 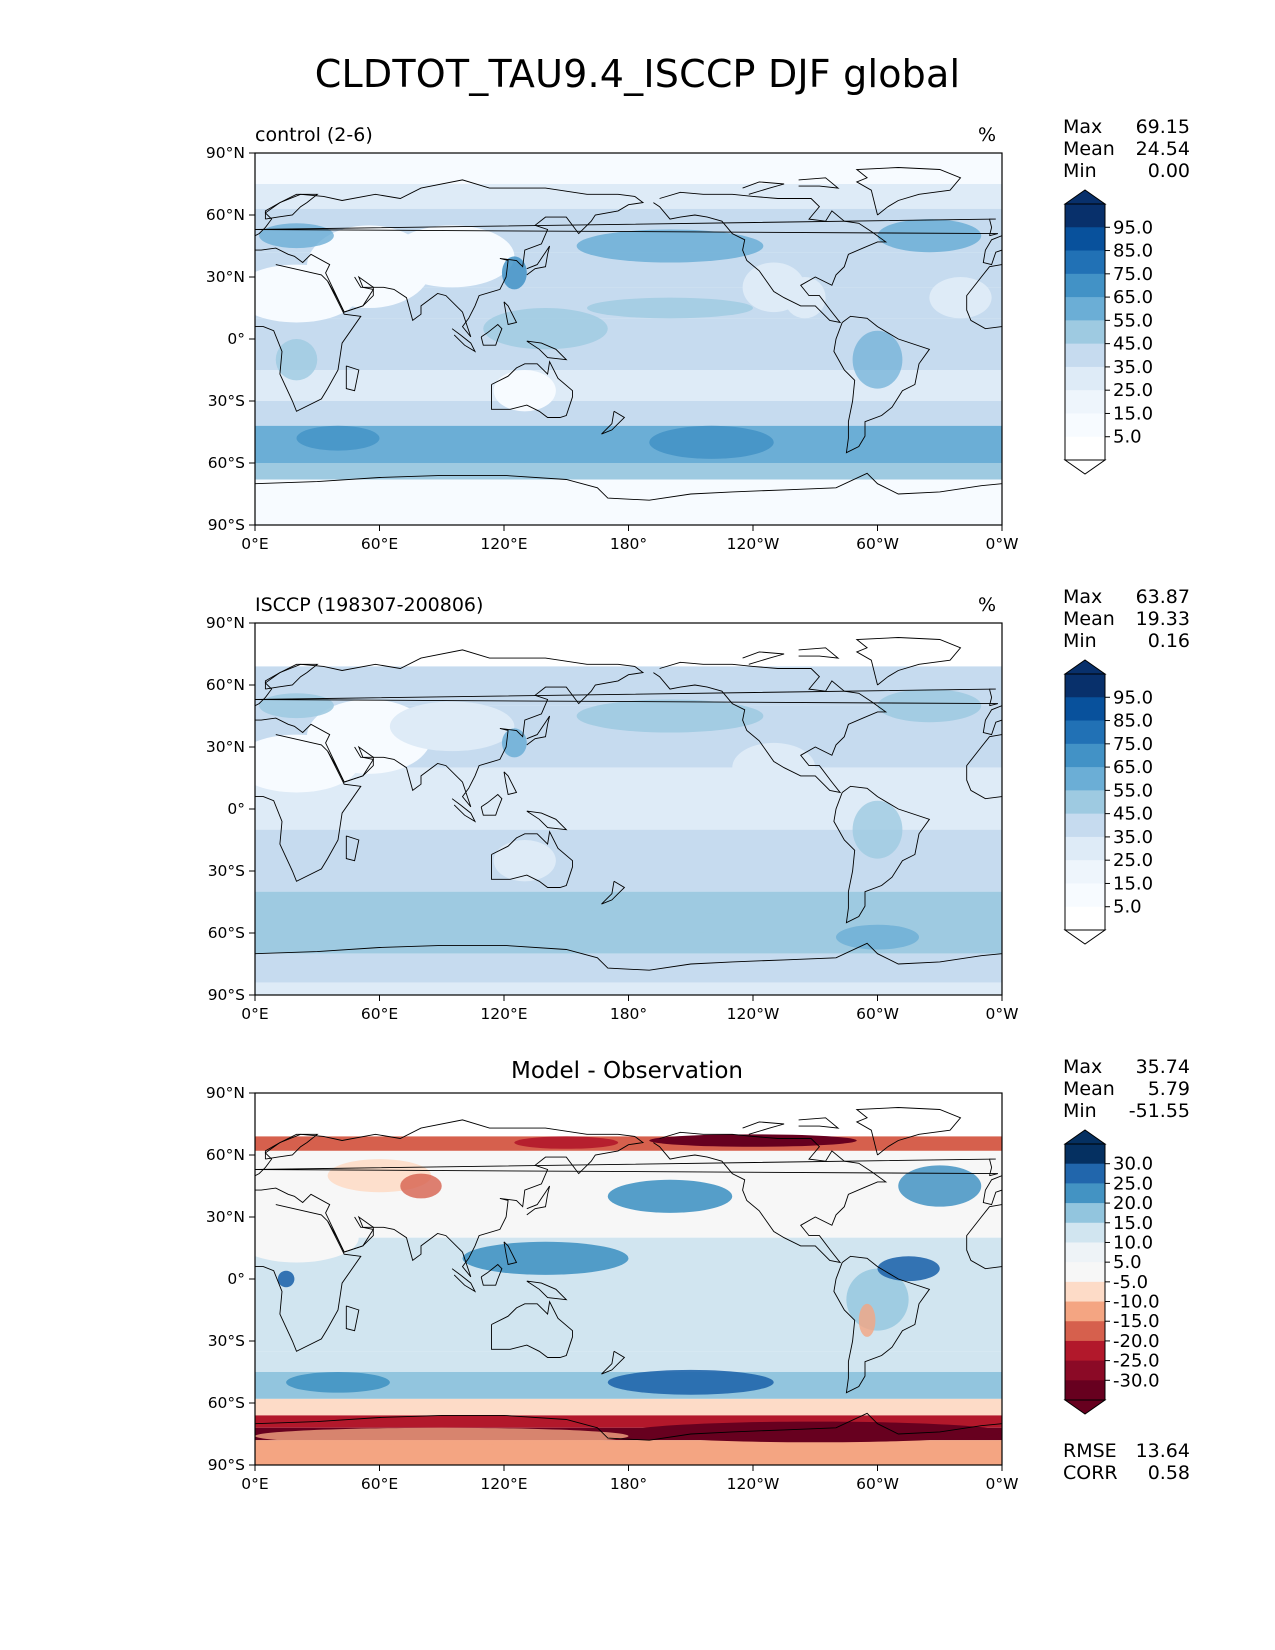 I want to click on stat-mean-label: Mean, so click(x=1089, y=1089).